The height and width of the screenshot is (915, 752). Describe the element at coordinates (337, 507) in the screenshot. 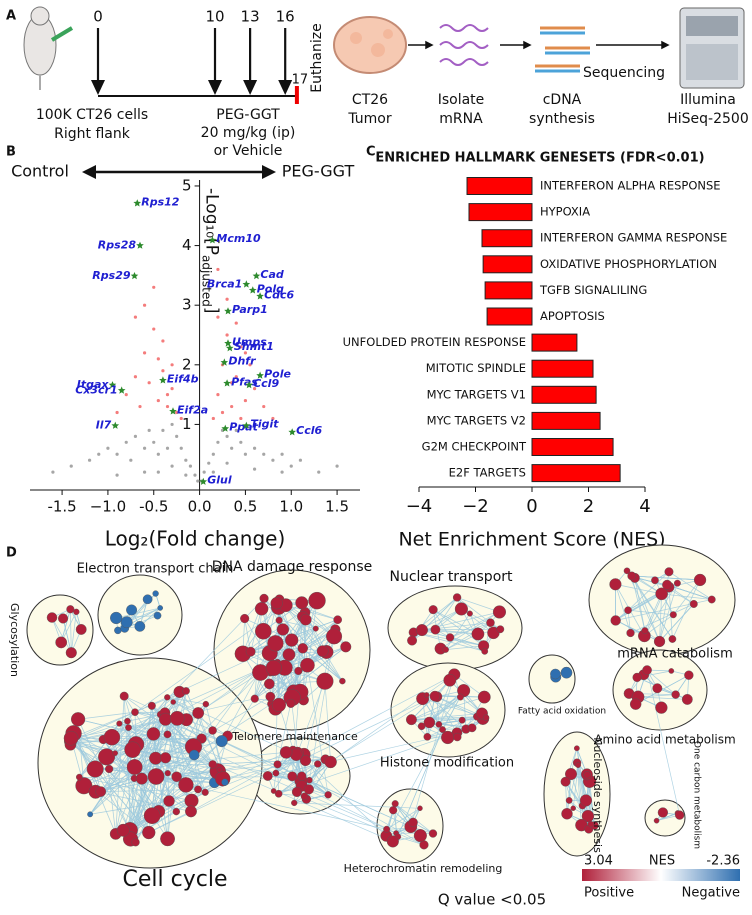

I see `x-tick-label: 1.5` at that location.